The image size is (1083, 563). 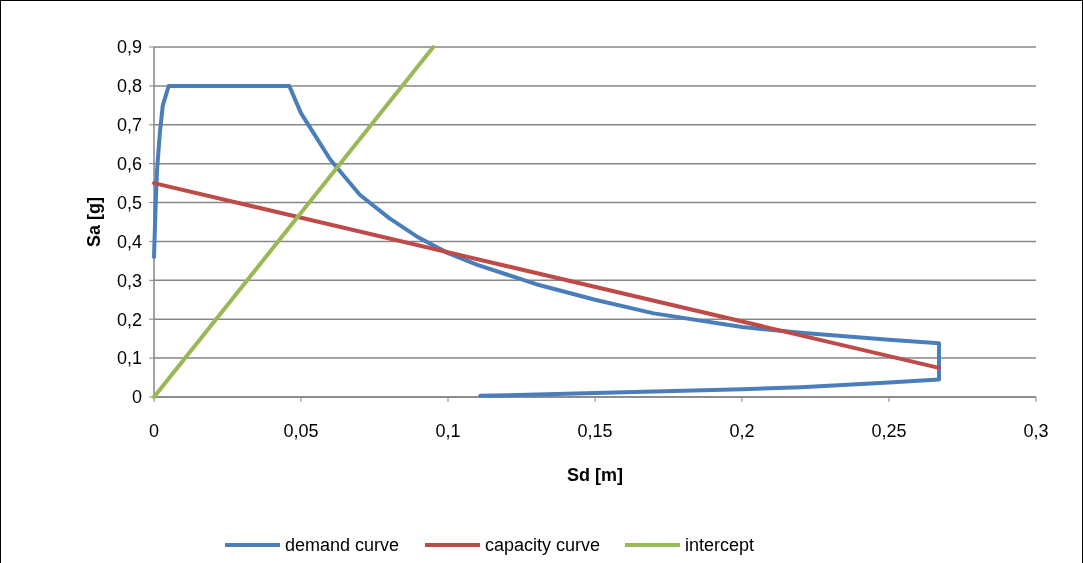 What do you see at coordinates (129, 86) in the screenshot?
I see `y-tick-label: 0,8` at bounding box center [129, 86].